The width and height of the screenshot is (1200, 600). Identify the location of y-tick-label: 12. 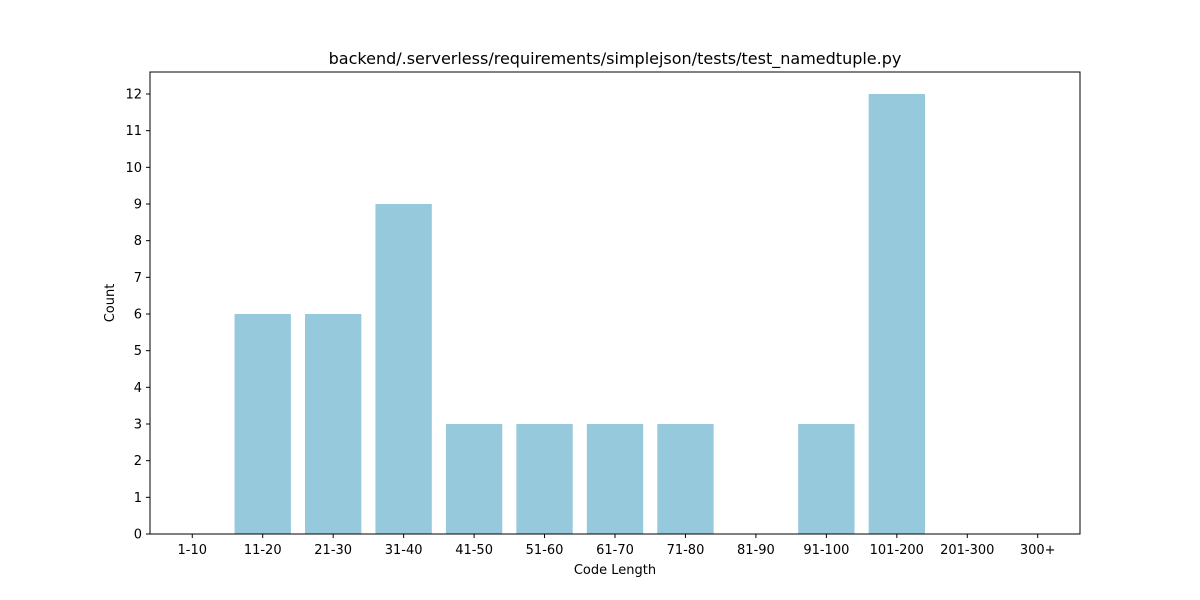
(133, 95).